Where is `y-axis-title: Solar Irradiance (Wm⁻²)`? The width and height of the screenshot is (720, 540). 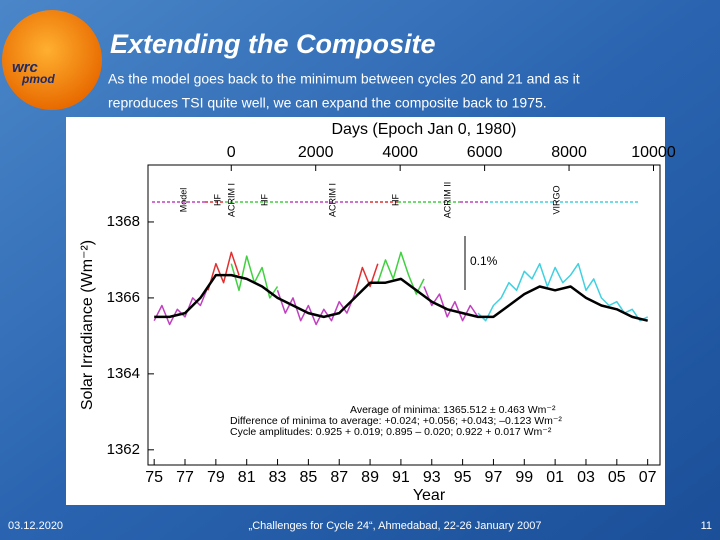 y-axis-title: Solar Irradiance (Wm⁻²) is located at coordinates (87, 325).